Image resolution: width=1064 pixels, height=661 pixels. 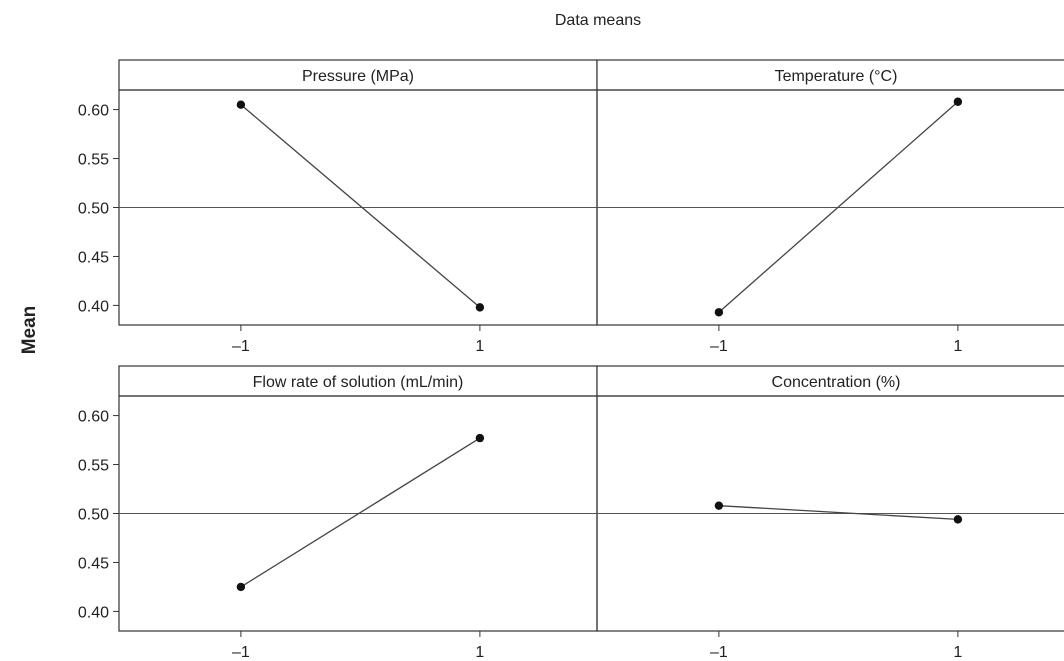 What do you see at coordinates (358, 76) in the screenshot?
I see `panel-title: Pressure (MPa)` at bounding box center [358, 76].